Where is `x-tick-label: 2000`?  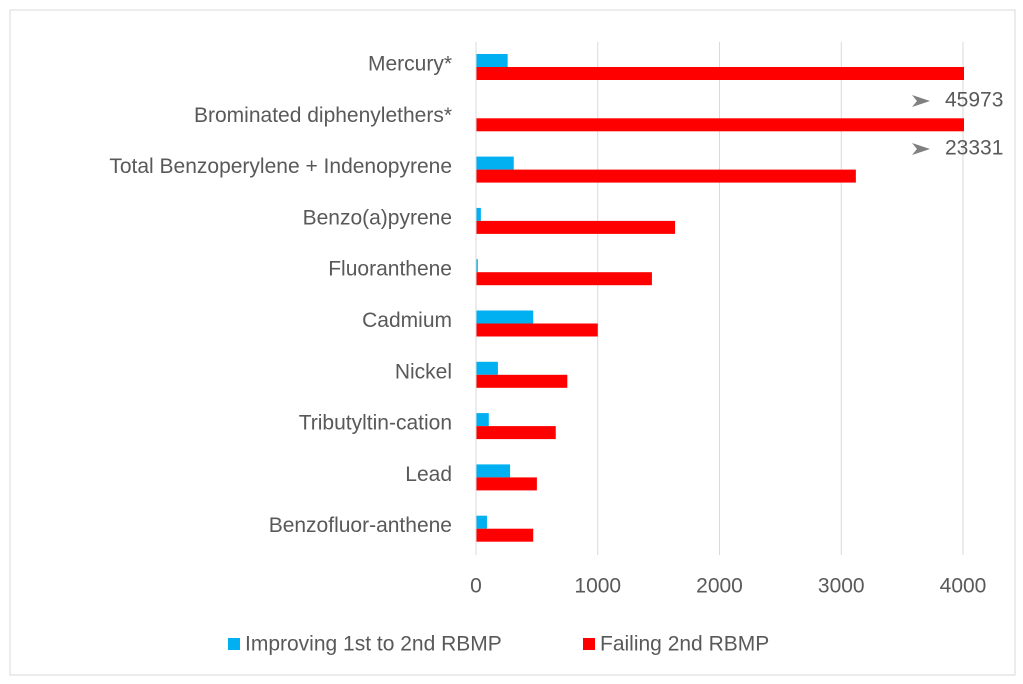
x-tick-label: 2000 is located at coordinates (719, 586).